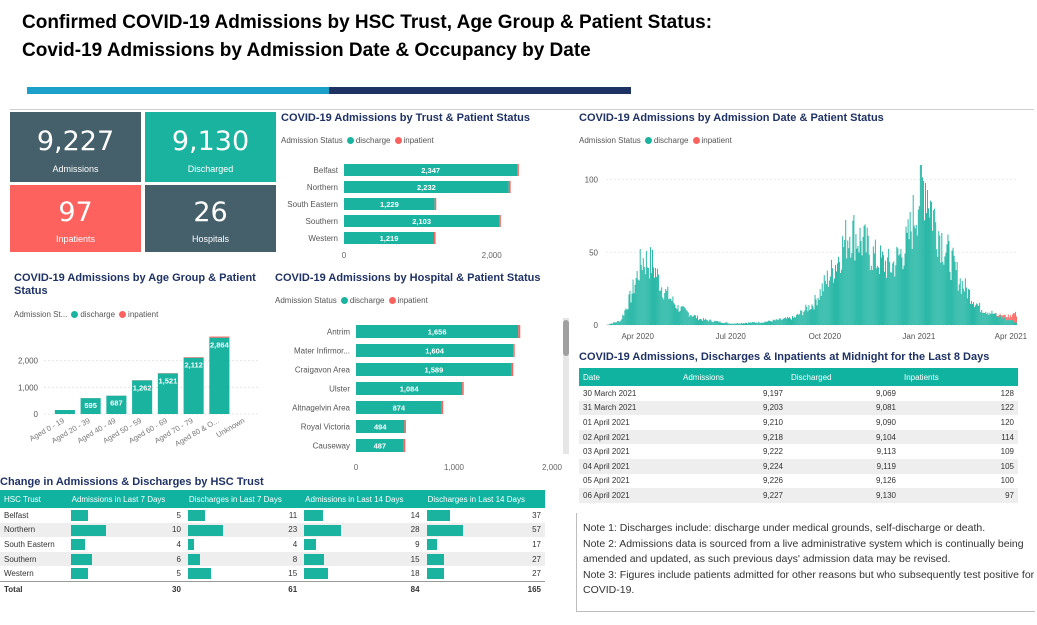 The height and width of the screenshot is (625, 1037). Describe the element at coordinates (34, 499) in the screenshot. I see `col-hsc-trust: HSC Trust` at that location.